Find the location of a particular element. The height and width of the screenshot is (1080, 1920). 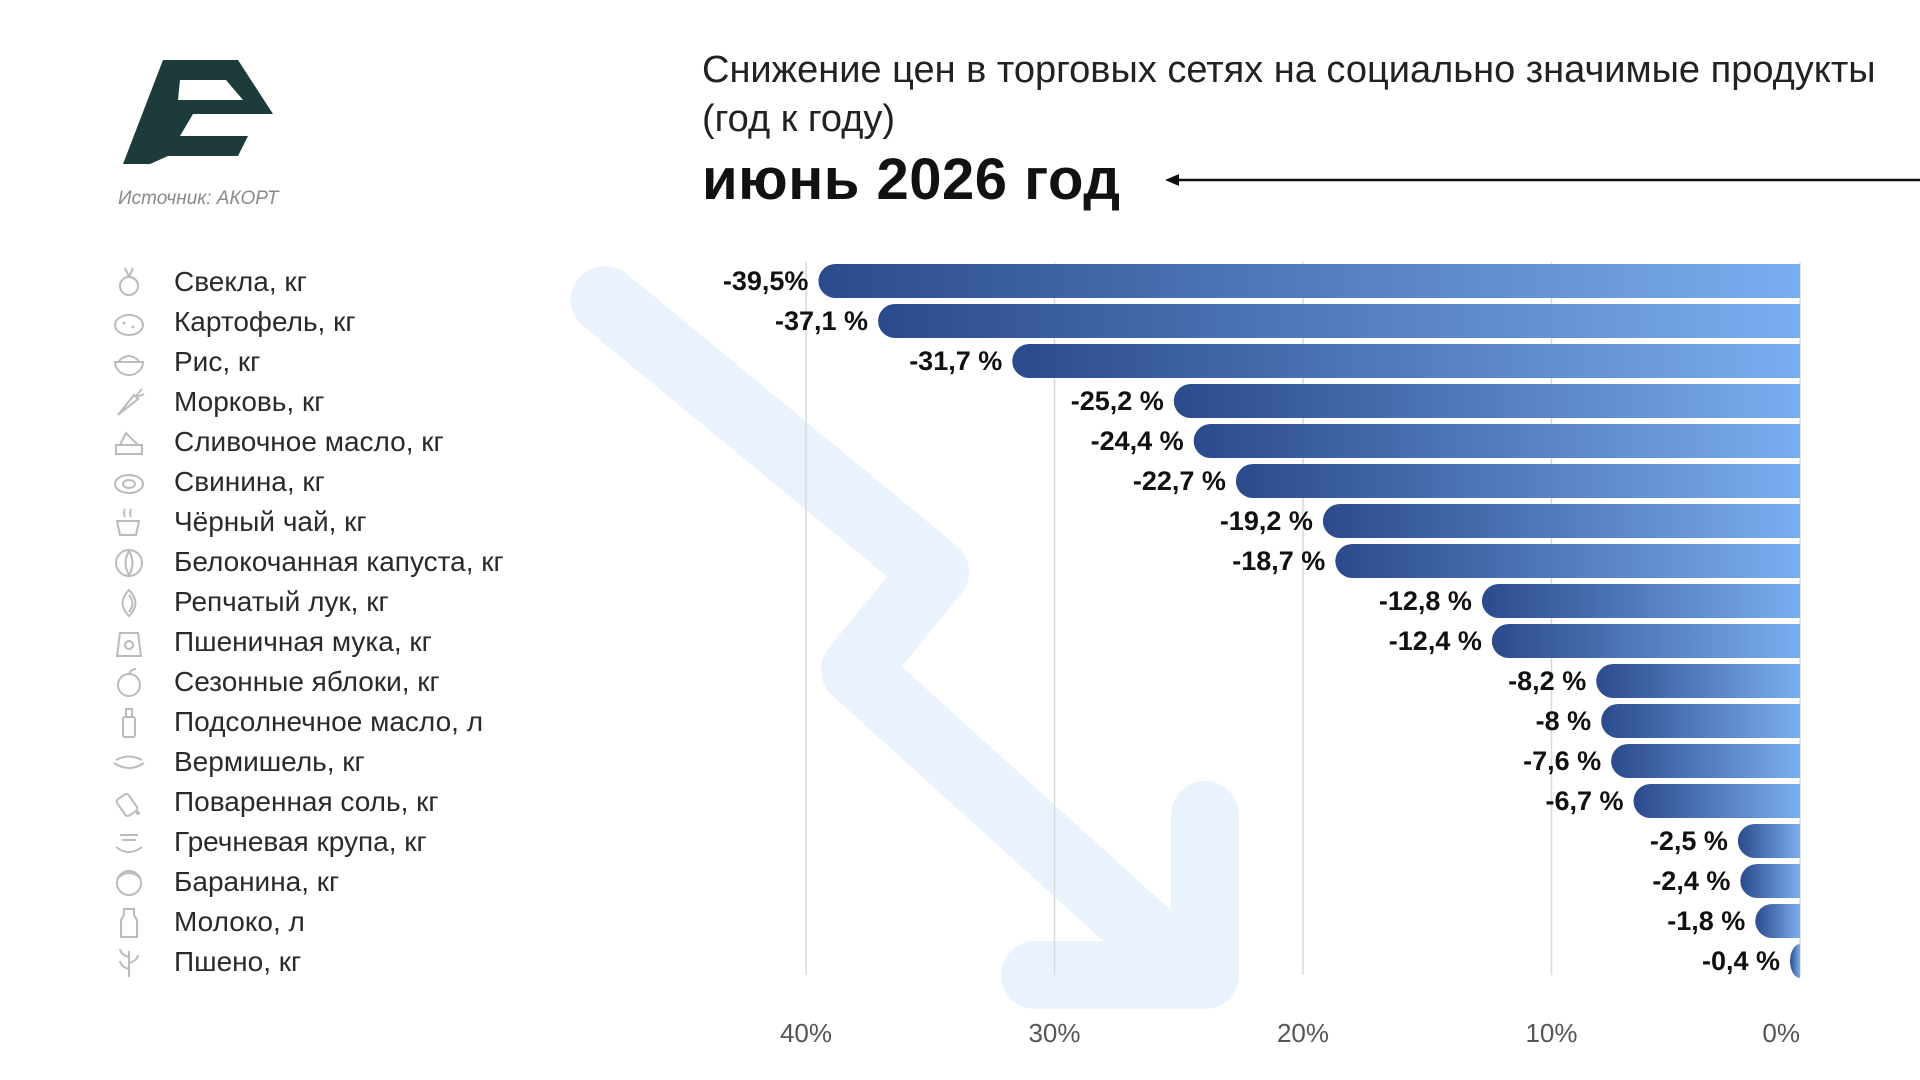

bar-value-label: -22,7 % is located at coordinates (1179, 481).